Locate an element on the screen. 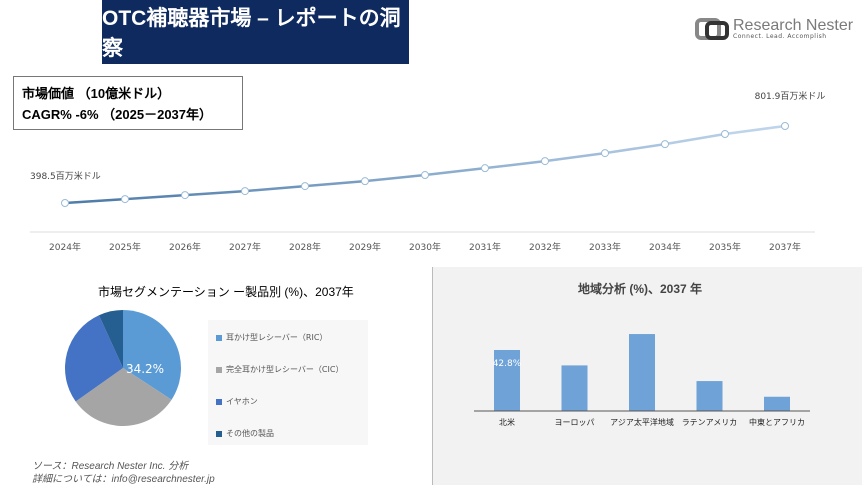 This screenshot has width=862, height=485. x-tick-label: 2030年 is located at coordinates (425, 247).